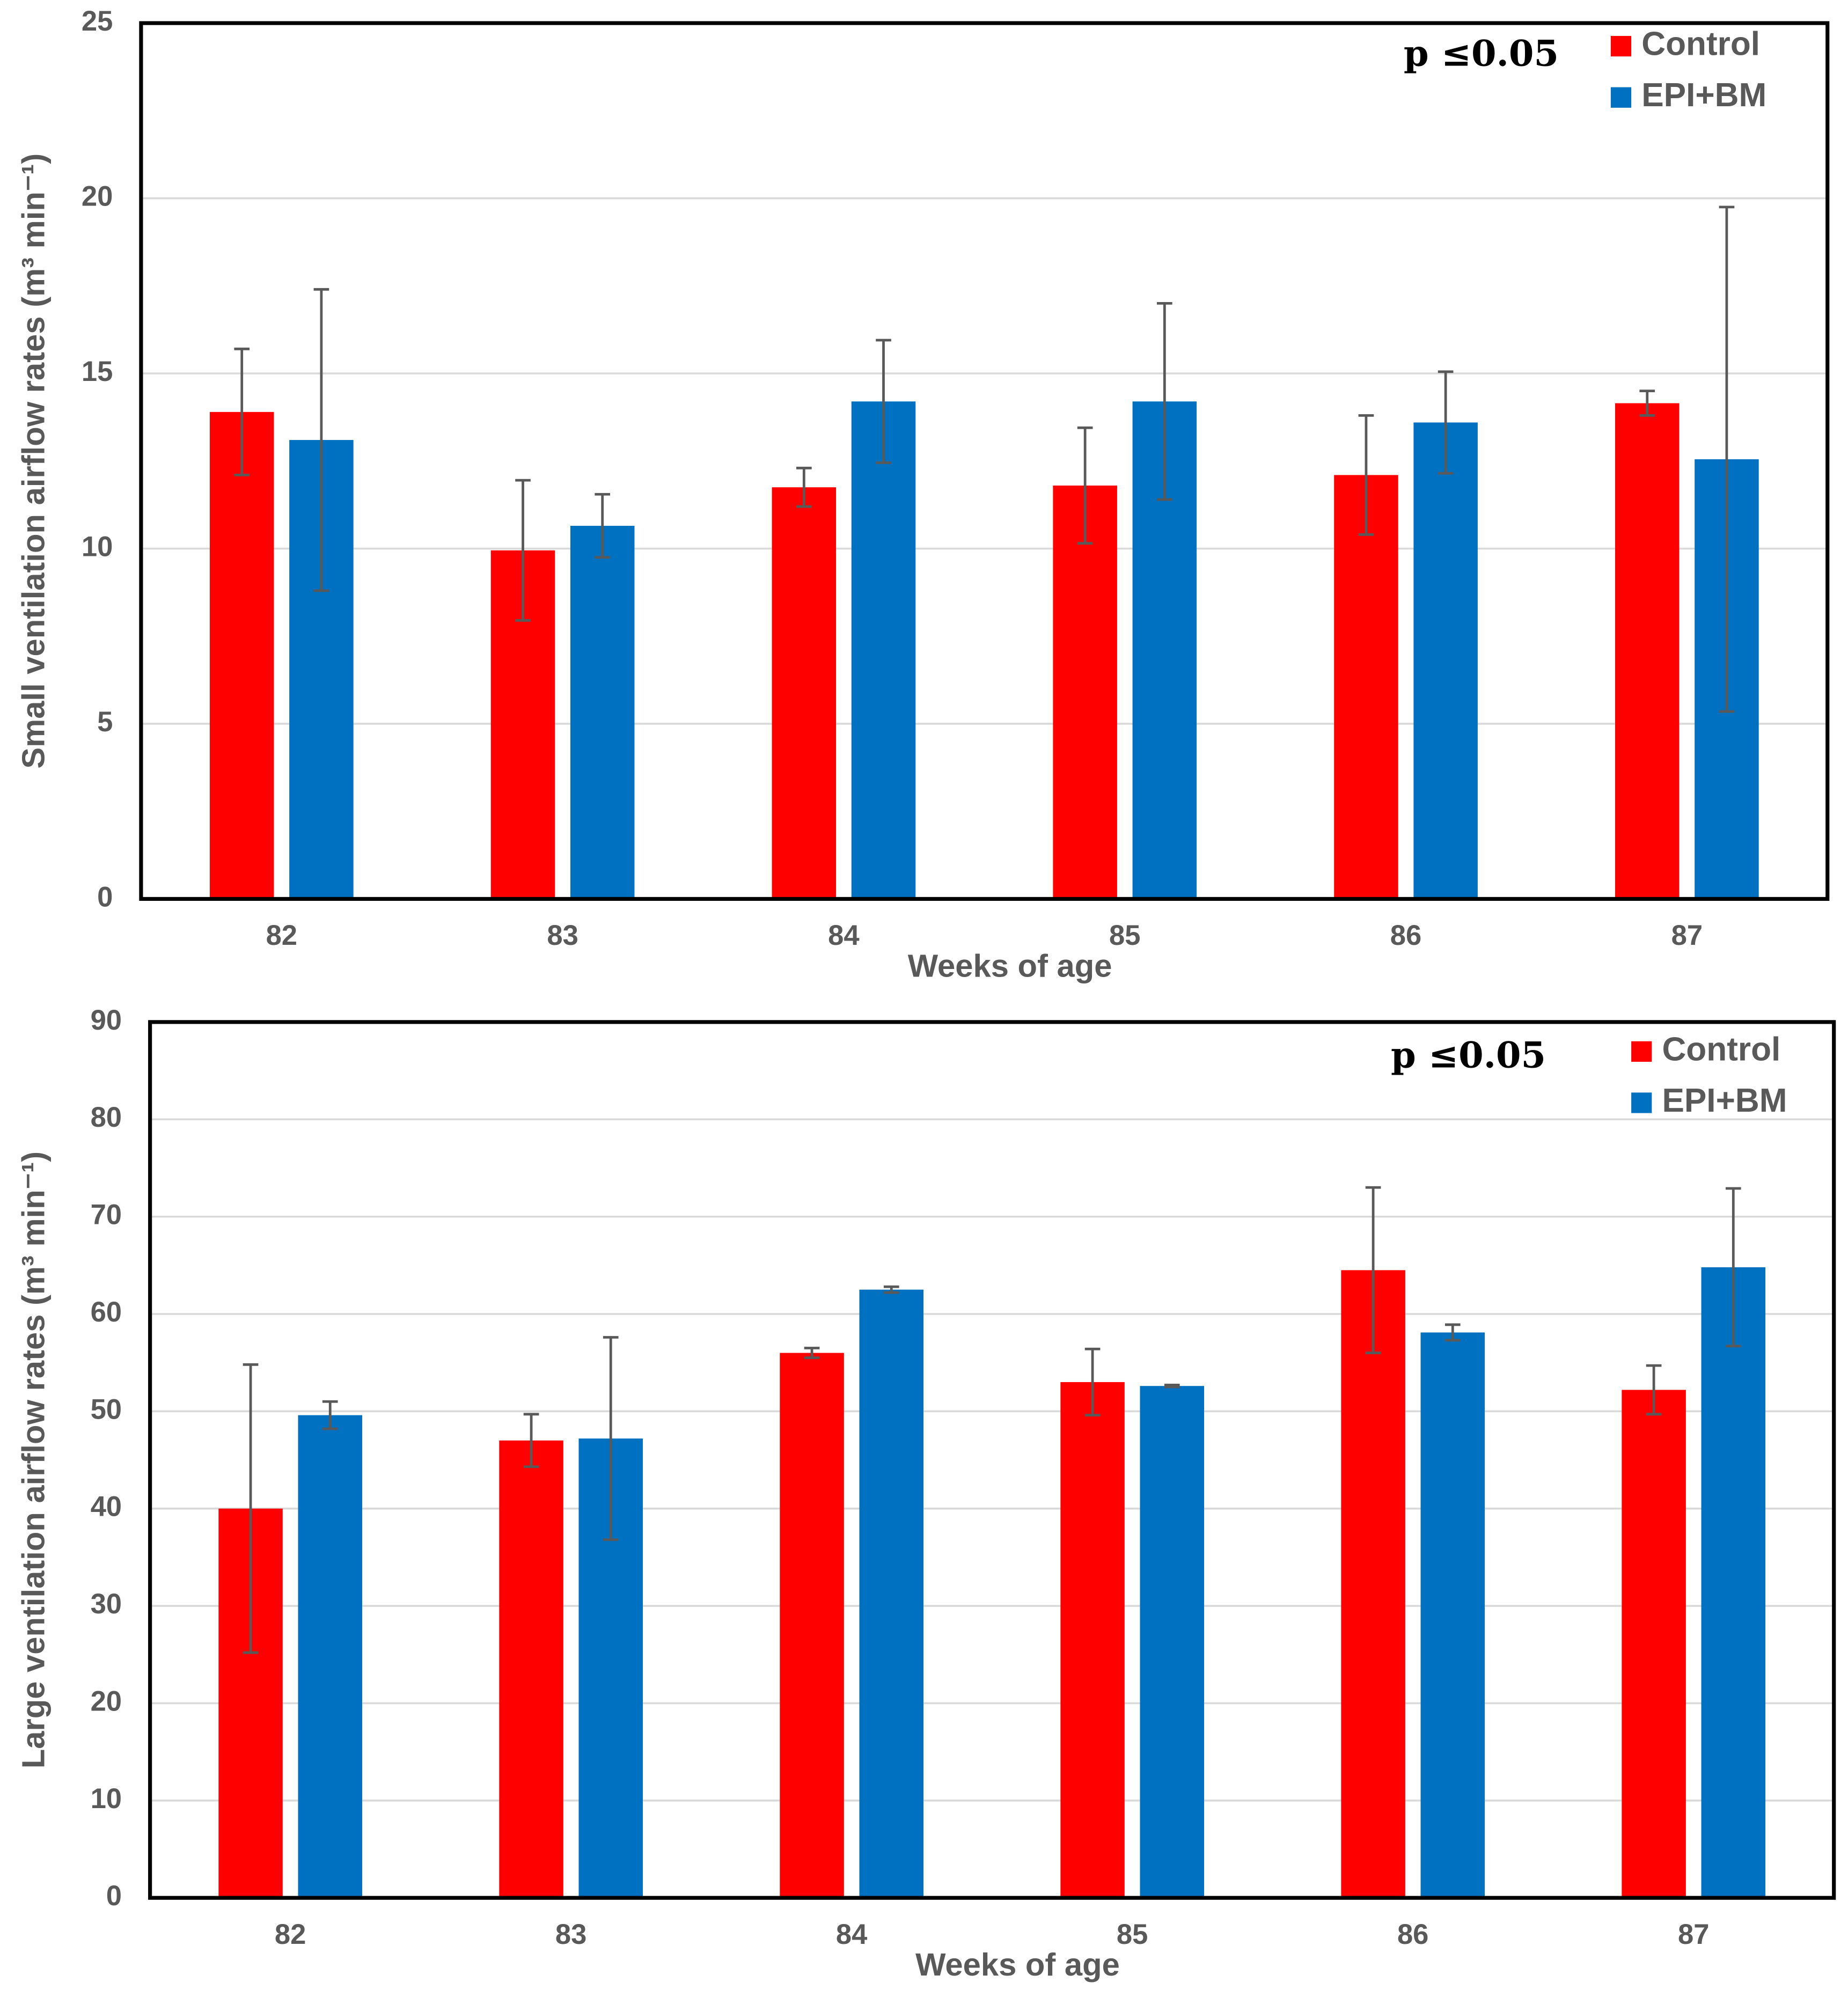 The height and width of the screenshot is (2012, 1848). What do you see at coordinates (106, 1409) in the screenshot?
I see `y-tick-label: 50` at bounding box center [106, 1409].